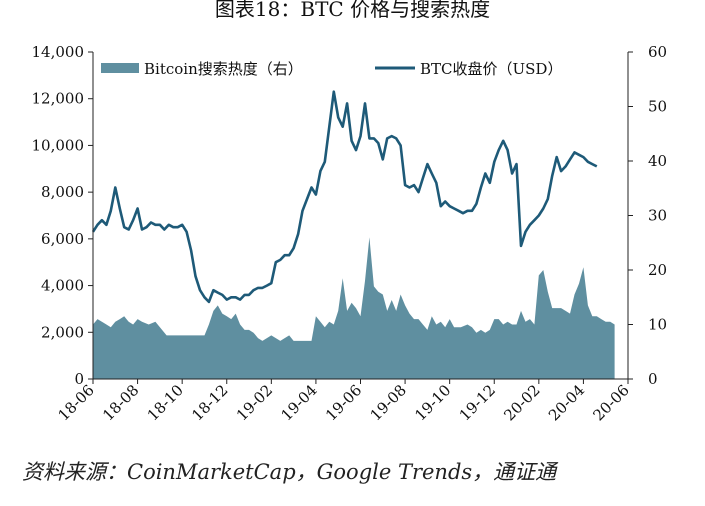 This screenshot has width=705, height=506. I want to click on x-tick-label: 18-10, so click(165, 402).